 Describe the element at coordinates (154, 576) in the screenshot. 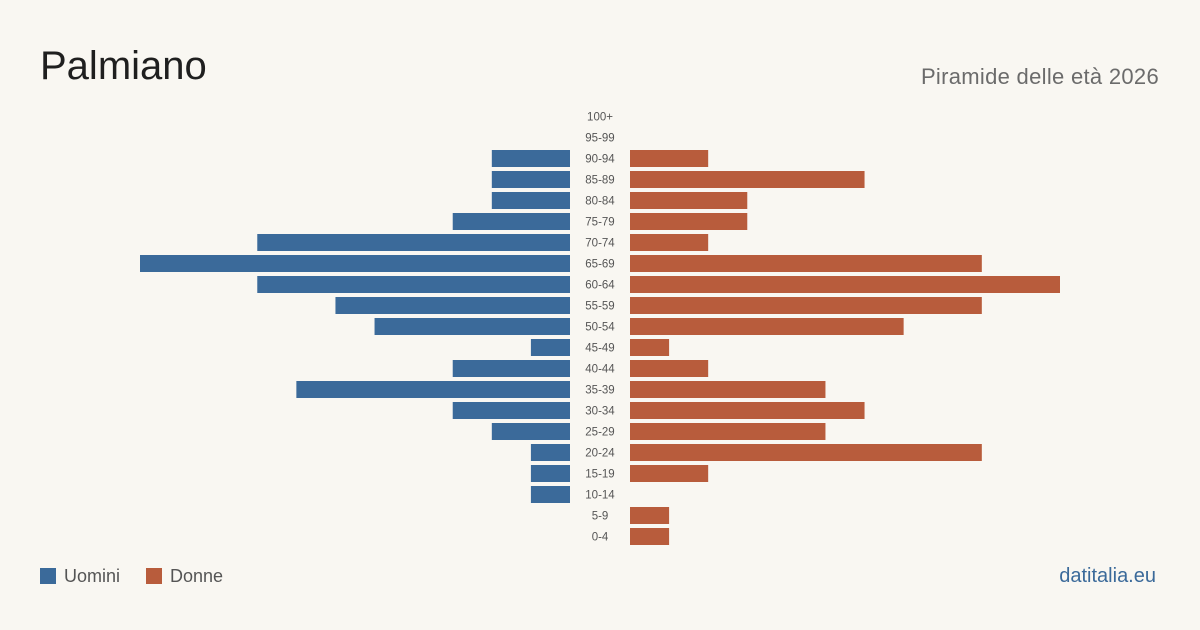

I see `female-swatch` at that location.